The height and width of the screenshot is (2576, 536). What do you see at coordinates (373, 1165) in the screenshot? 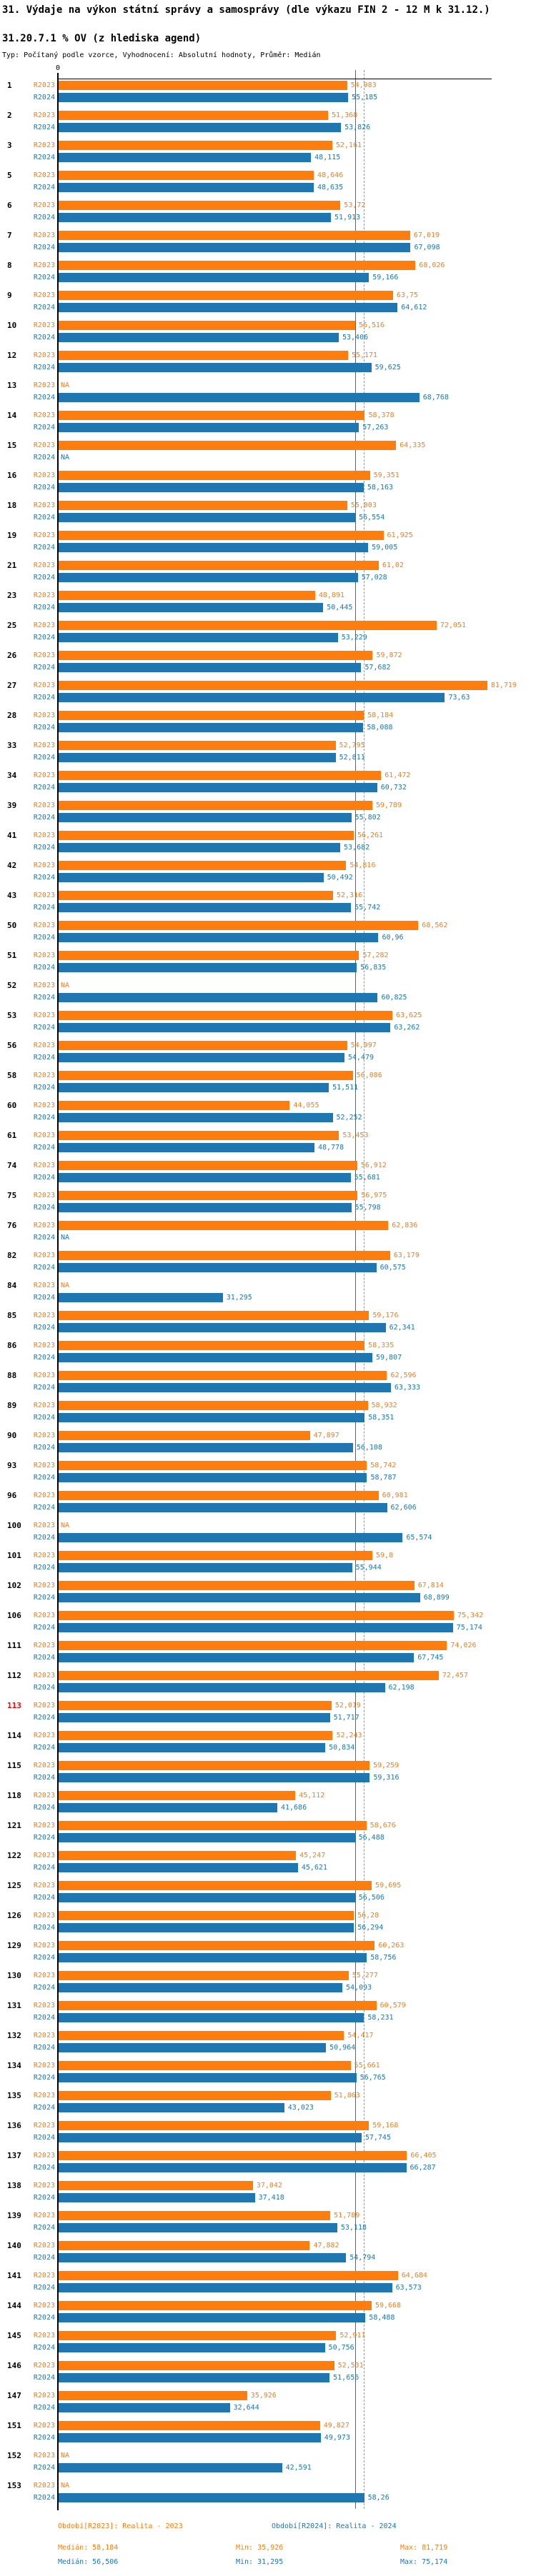
I see `value-label-r2023: 56,912` at bounding box center [373, 1165].